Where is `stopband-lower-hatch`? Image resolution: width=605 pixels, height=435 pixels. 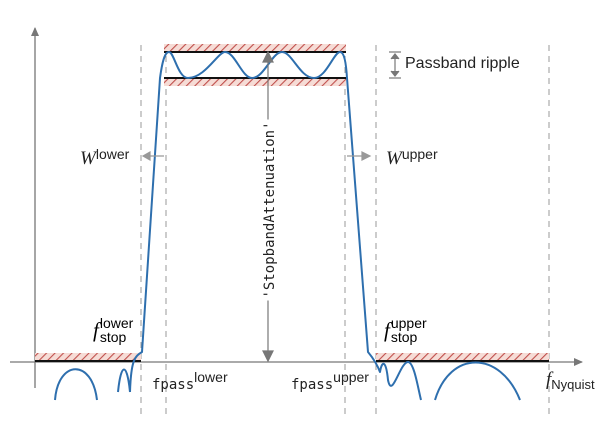 stopband-lower-hatch is located at coordinates (88, 357).